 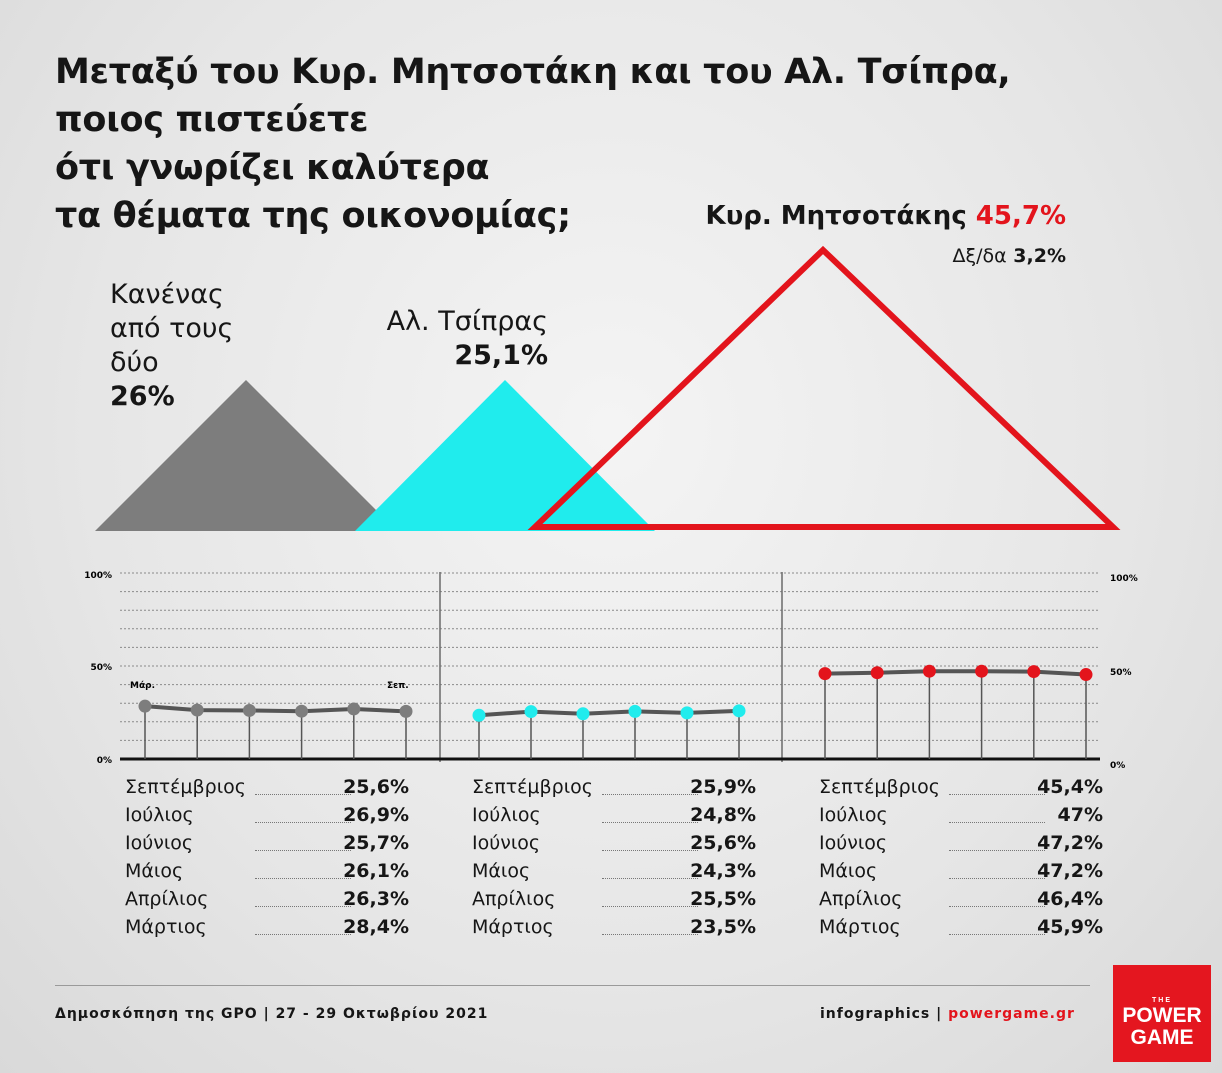 What do you see at coordinates (614, 872) in the screenshot?
I see `table-row: Μάιος 24,3%` at bounding box center [614, 872].